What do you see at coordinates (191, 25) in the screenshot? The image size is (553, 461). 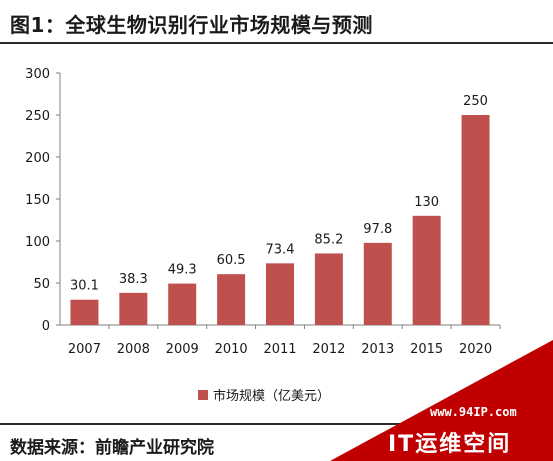 I see `chart-title: 图1：全球生物识别行业市场规模与预测` at bounding box center [191, 25].